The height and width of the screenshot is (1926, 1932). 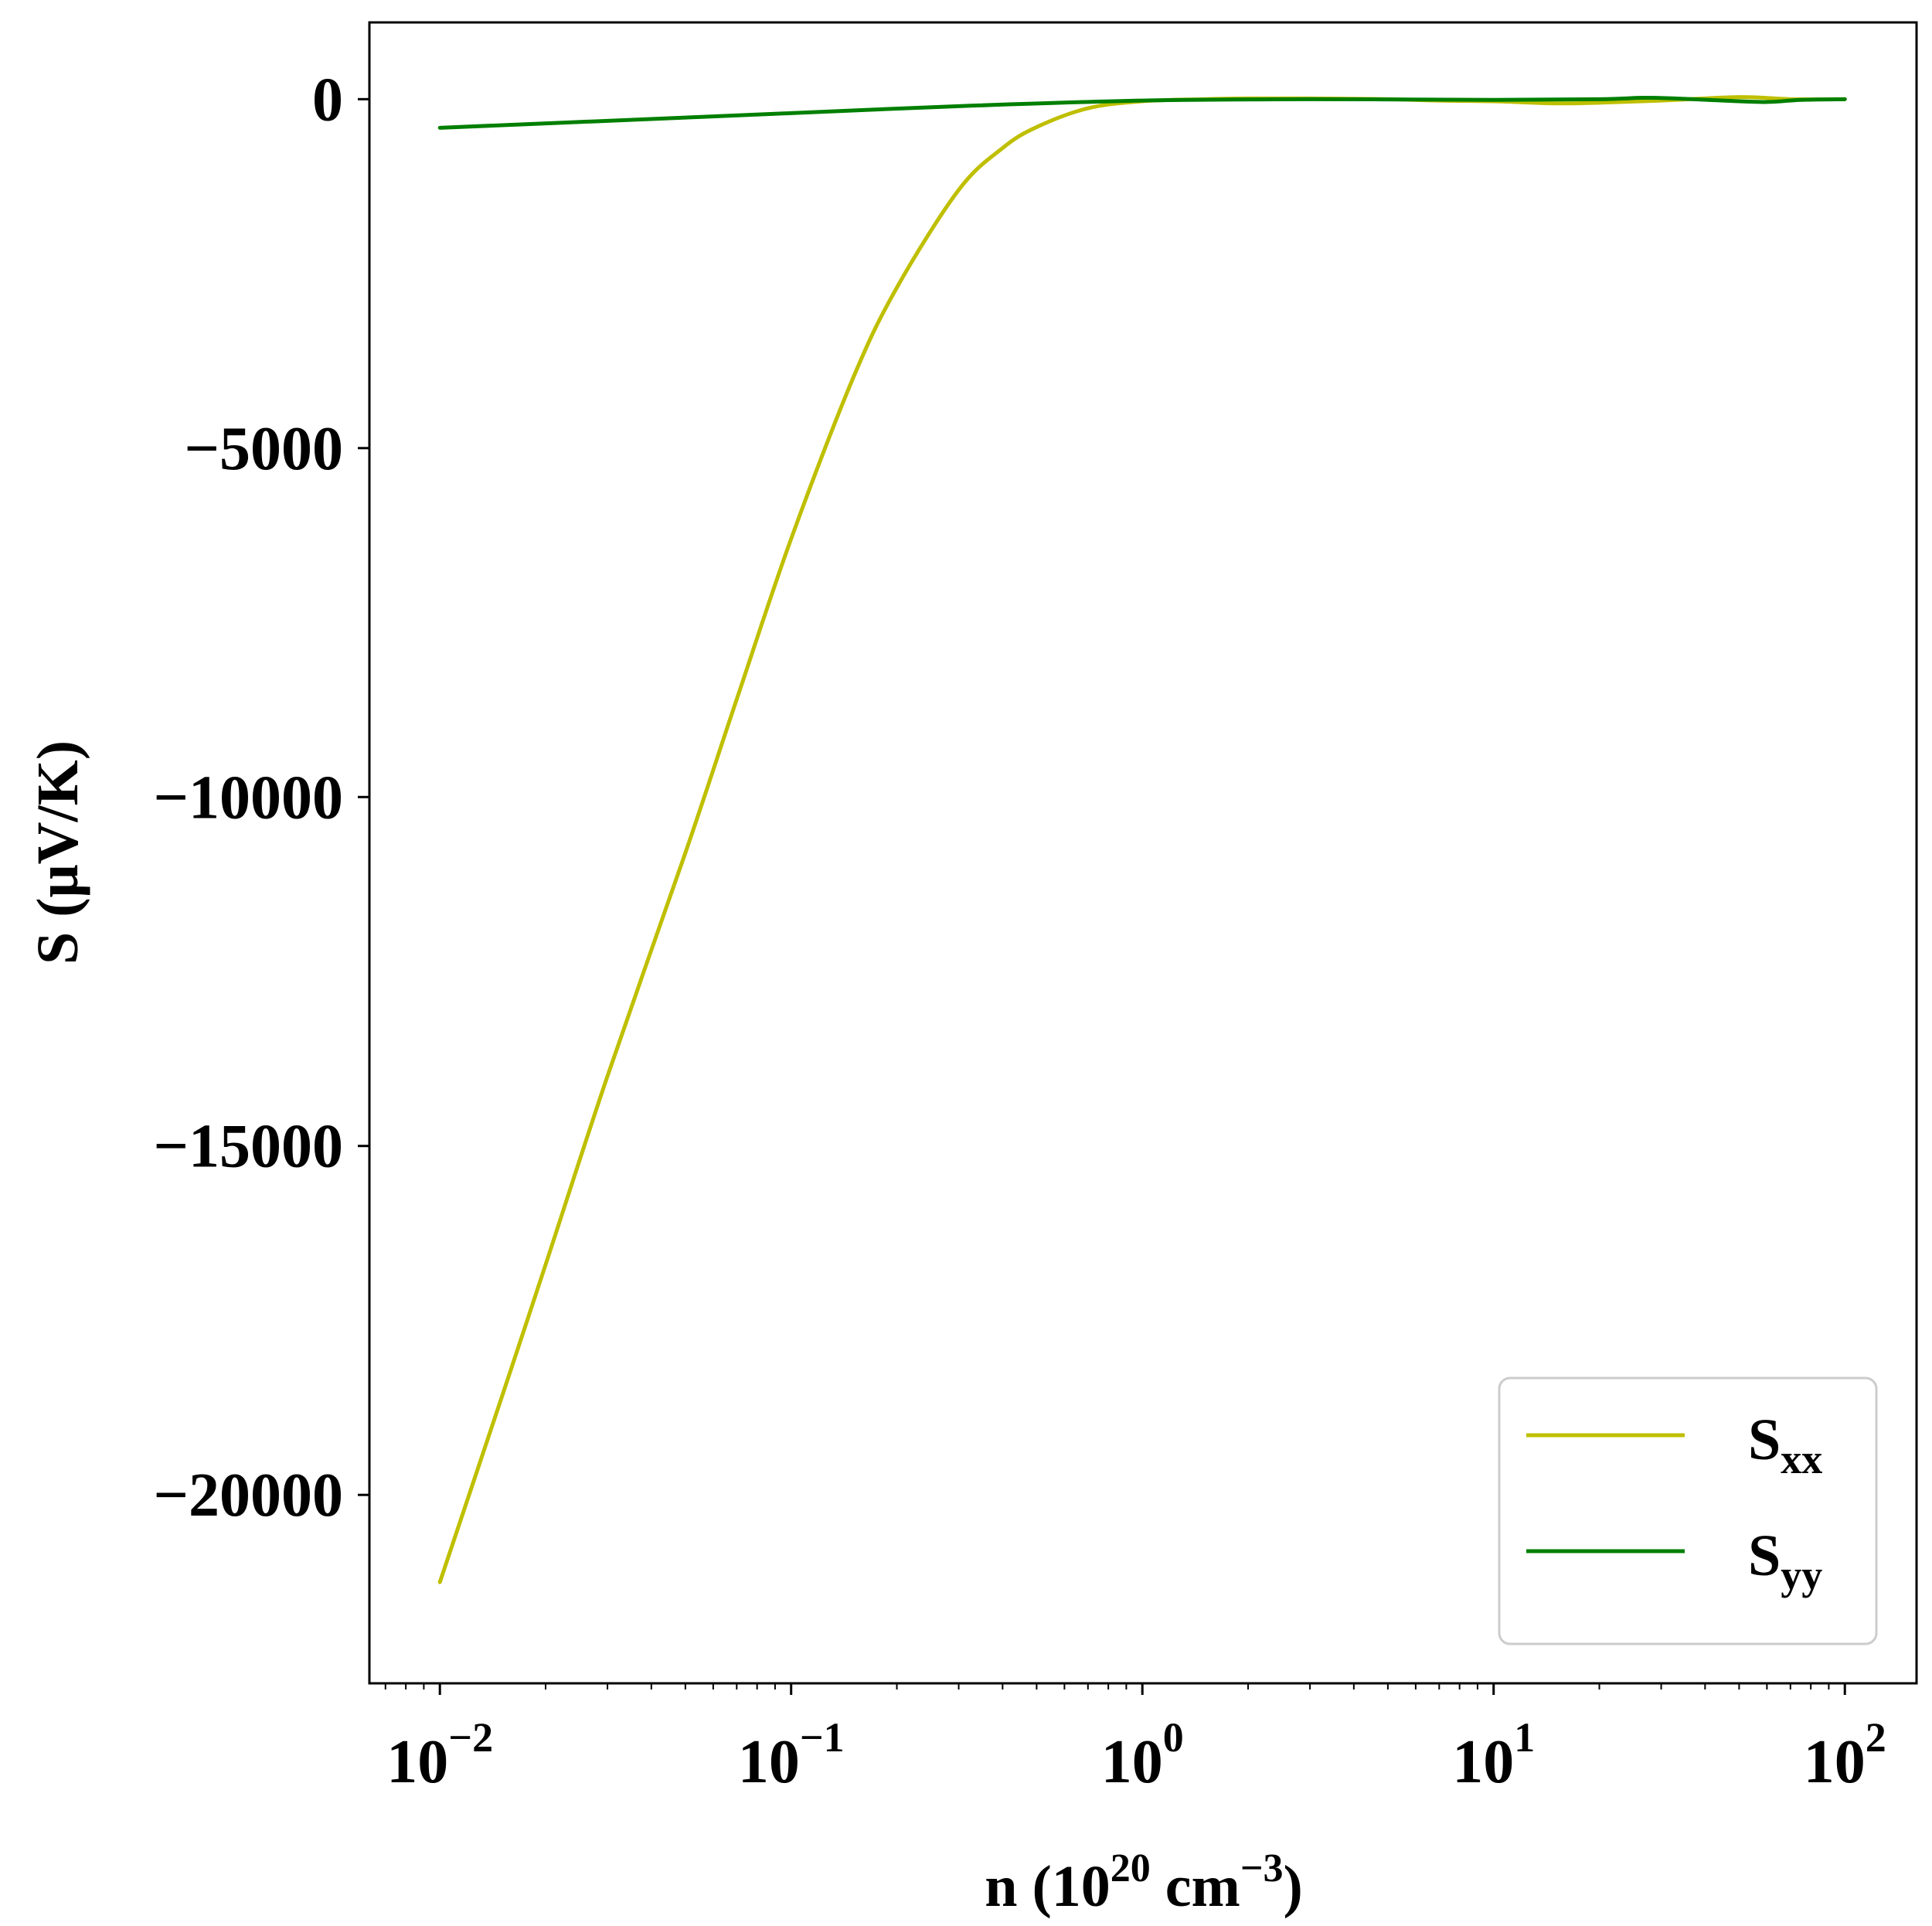 I want to click on x-tick-label: 10⁻¹, so click(x=792, y=1755).